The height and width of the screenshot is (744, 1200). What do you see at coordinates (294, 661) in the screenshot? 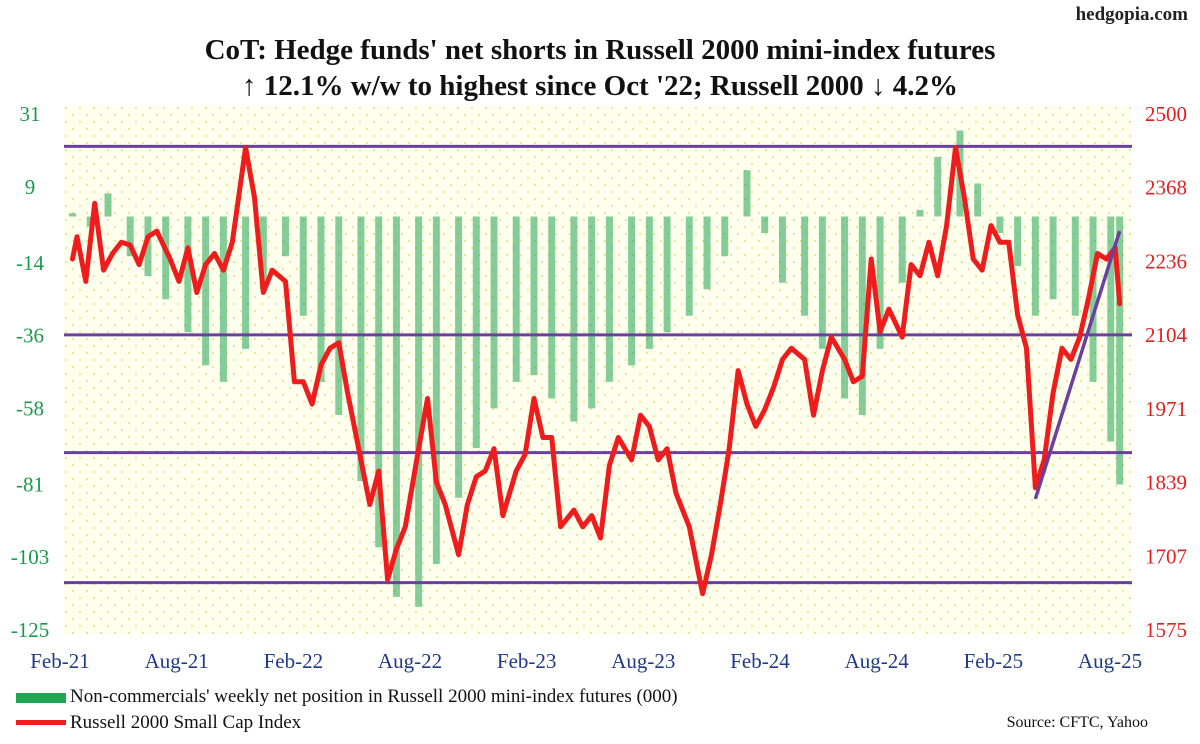
I see `x-axis-tick: Feb-22` at bounding box center [294, 661].